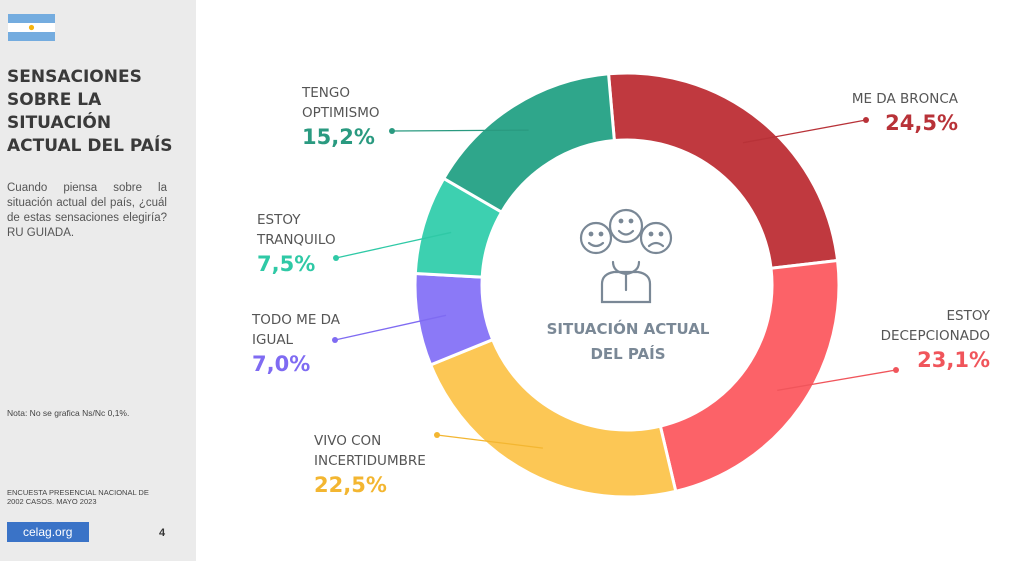  What do you see at coordinates (627, 353) in the screenshot?
I see `center-label-line-2: DEL PAÍS` at bounding box center [627, 353].